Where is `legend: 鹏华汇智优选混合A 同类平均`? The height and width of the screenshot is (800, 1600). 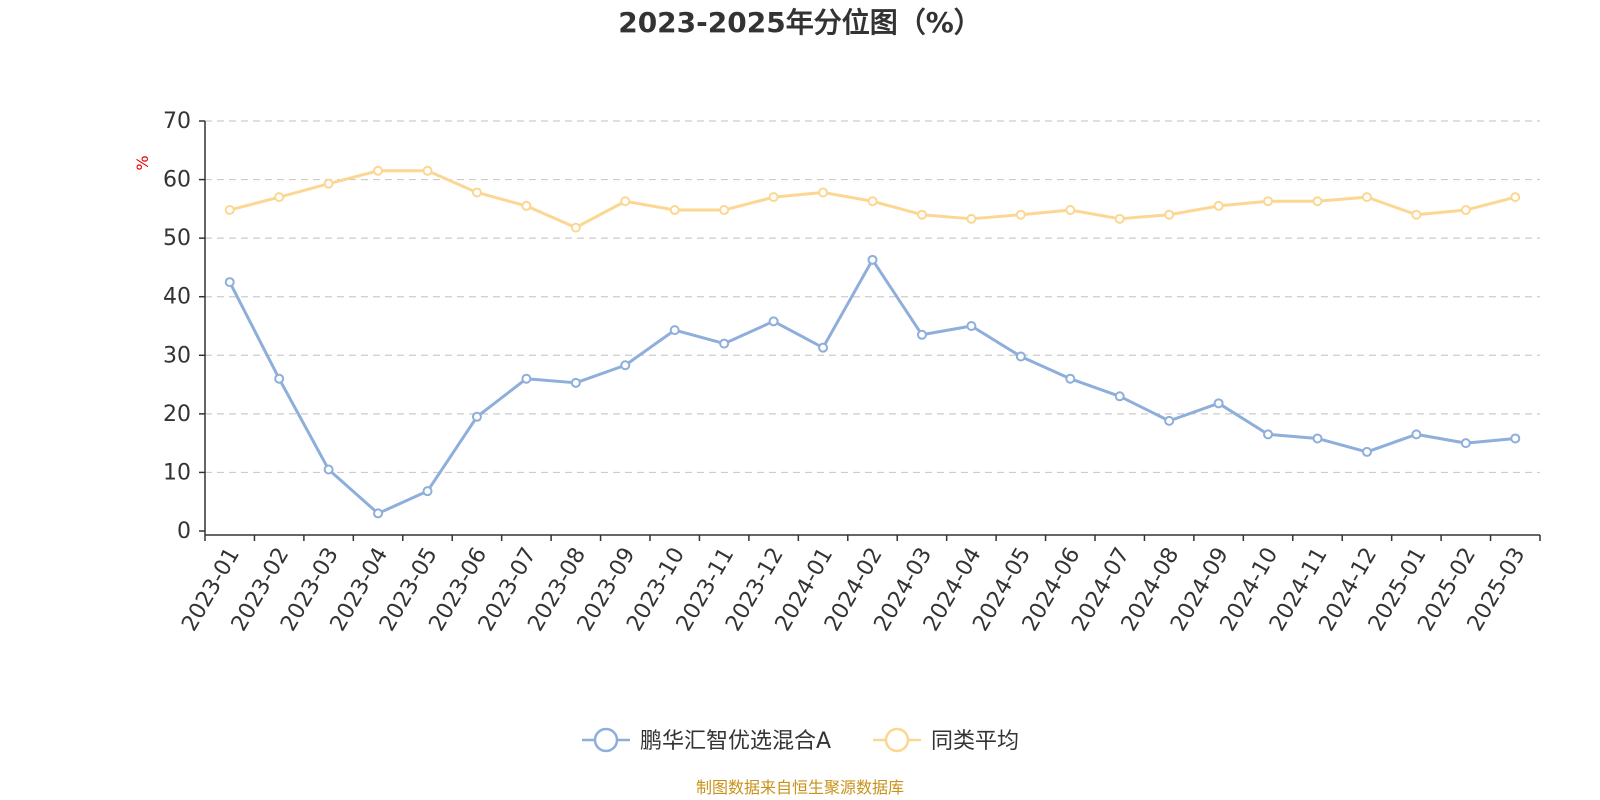 legend: 鹏华汇智优选混合A 同类平均 is located at coordinates (800, 740).